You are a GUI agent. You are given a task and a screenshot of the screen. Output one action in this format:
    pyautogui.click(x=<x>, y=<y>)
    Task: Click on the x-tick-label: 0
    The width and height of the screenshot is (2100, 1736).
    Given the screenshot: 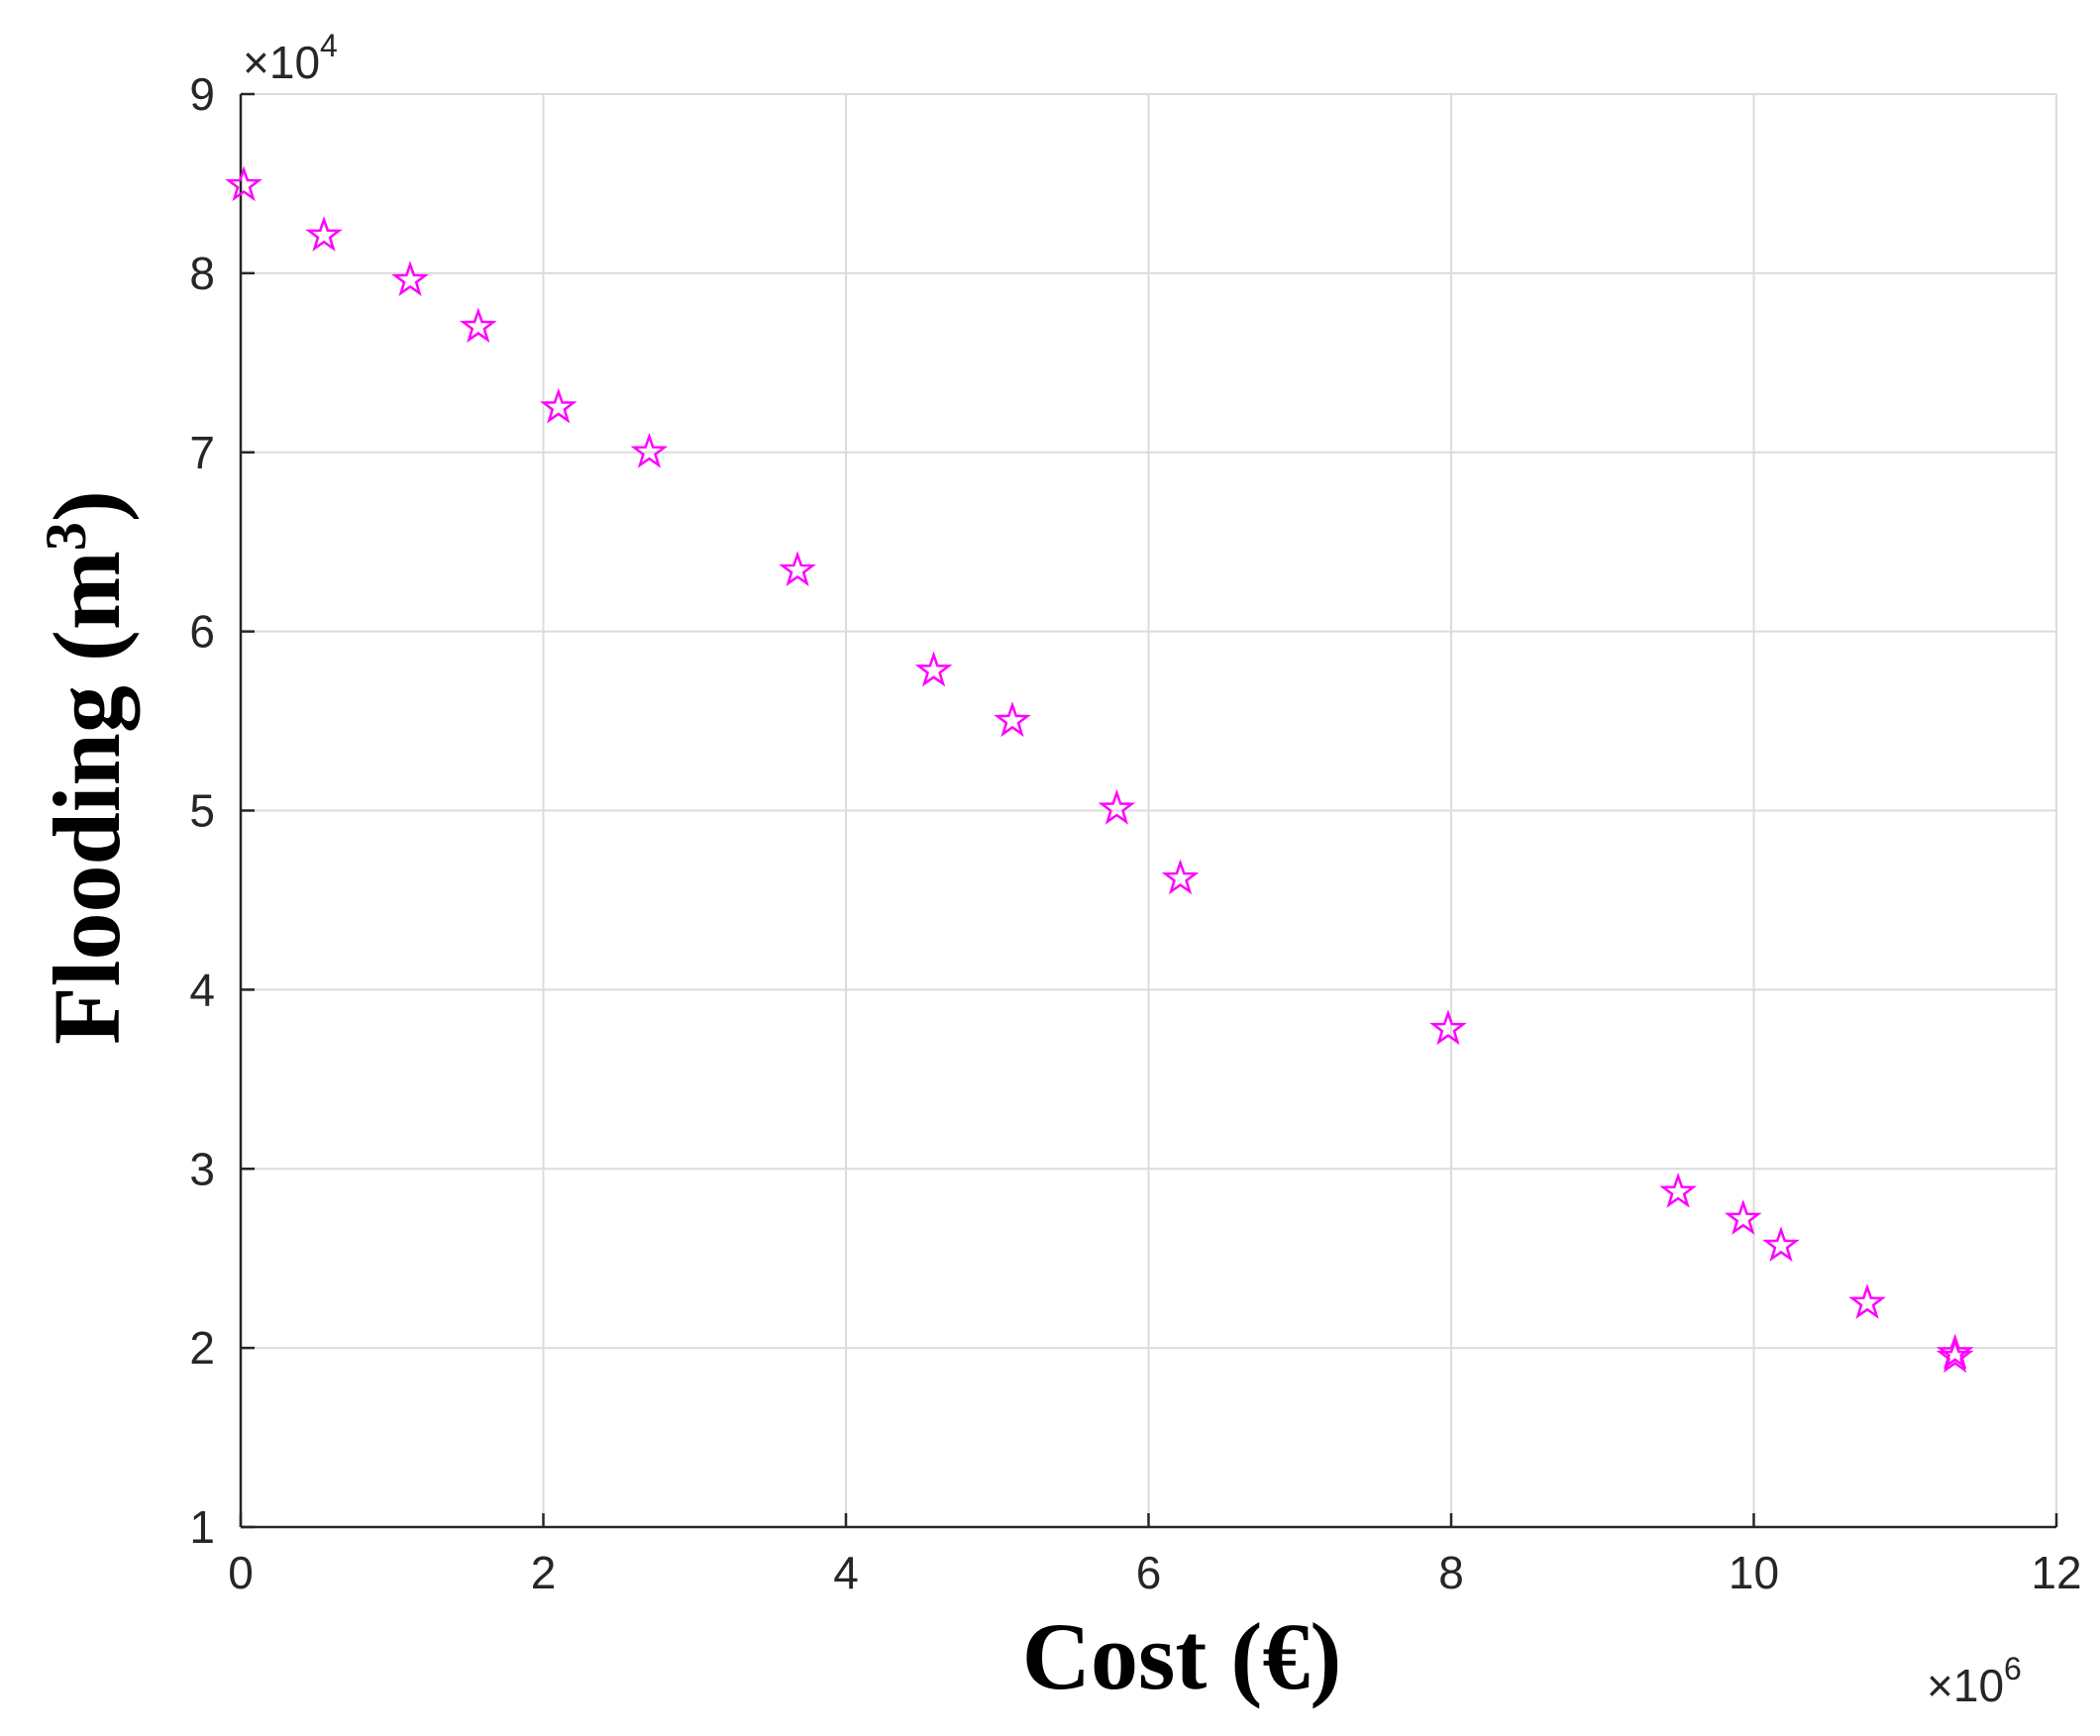 What is the action you would take?
    pyautogui.click(x=241, y=1572)
    